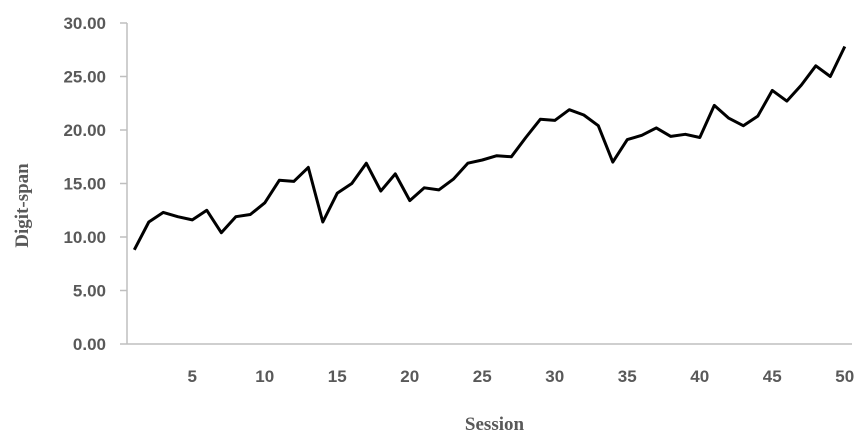 The image size is (859, 438). What do you see at coordinates (844, 376) in the screenshot?
I see `x-tick-label: 50` at bounding box center [844, 376].